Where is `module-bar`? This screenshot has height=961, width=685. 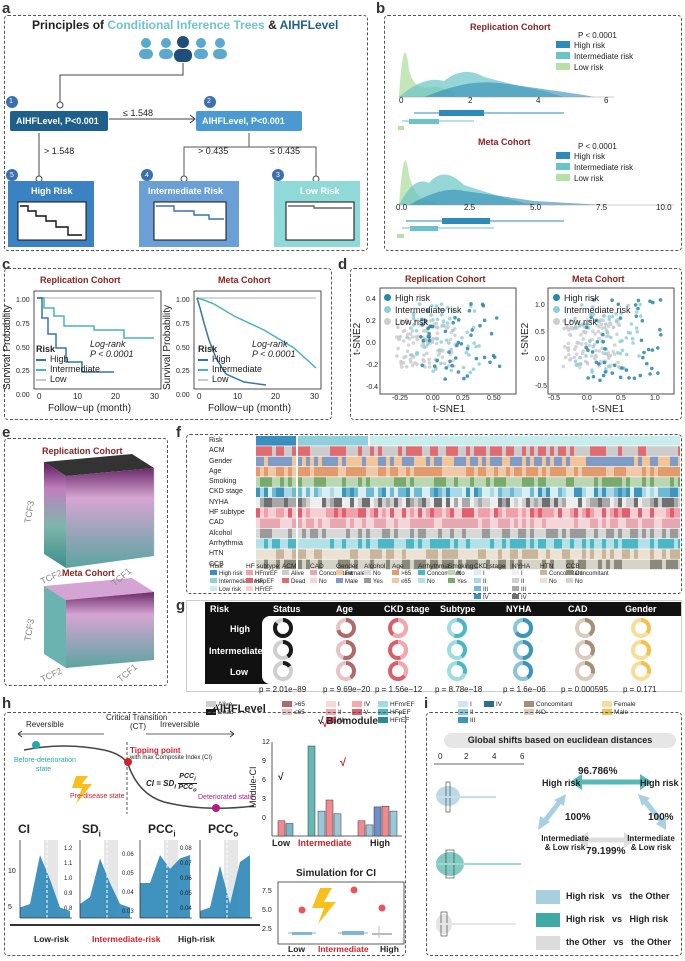
module-bar is located at coordinates (361, 828).